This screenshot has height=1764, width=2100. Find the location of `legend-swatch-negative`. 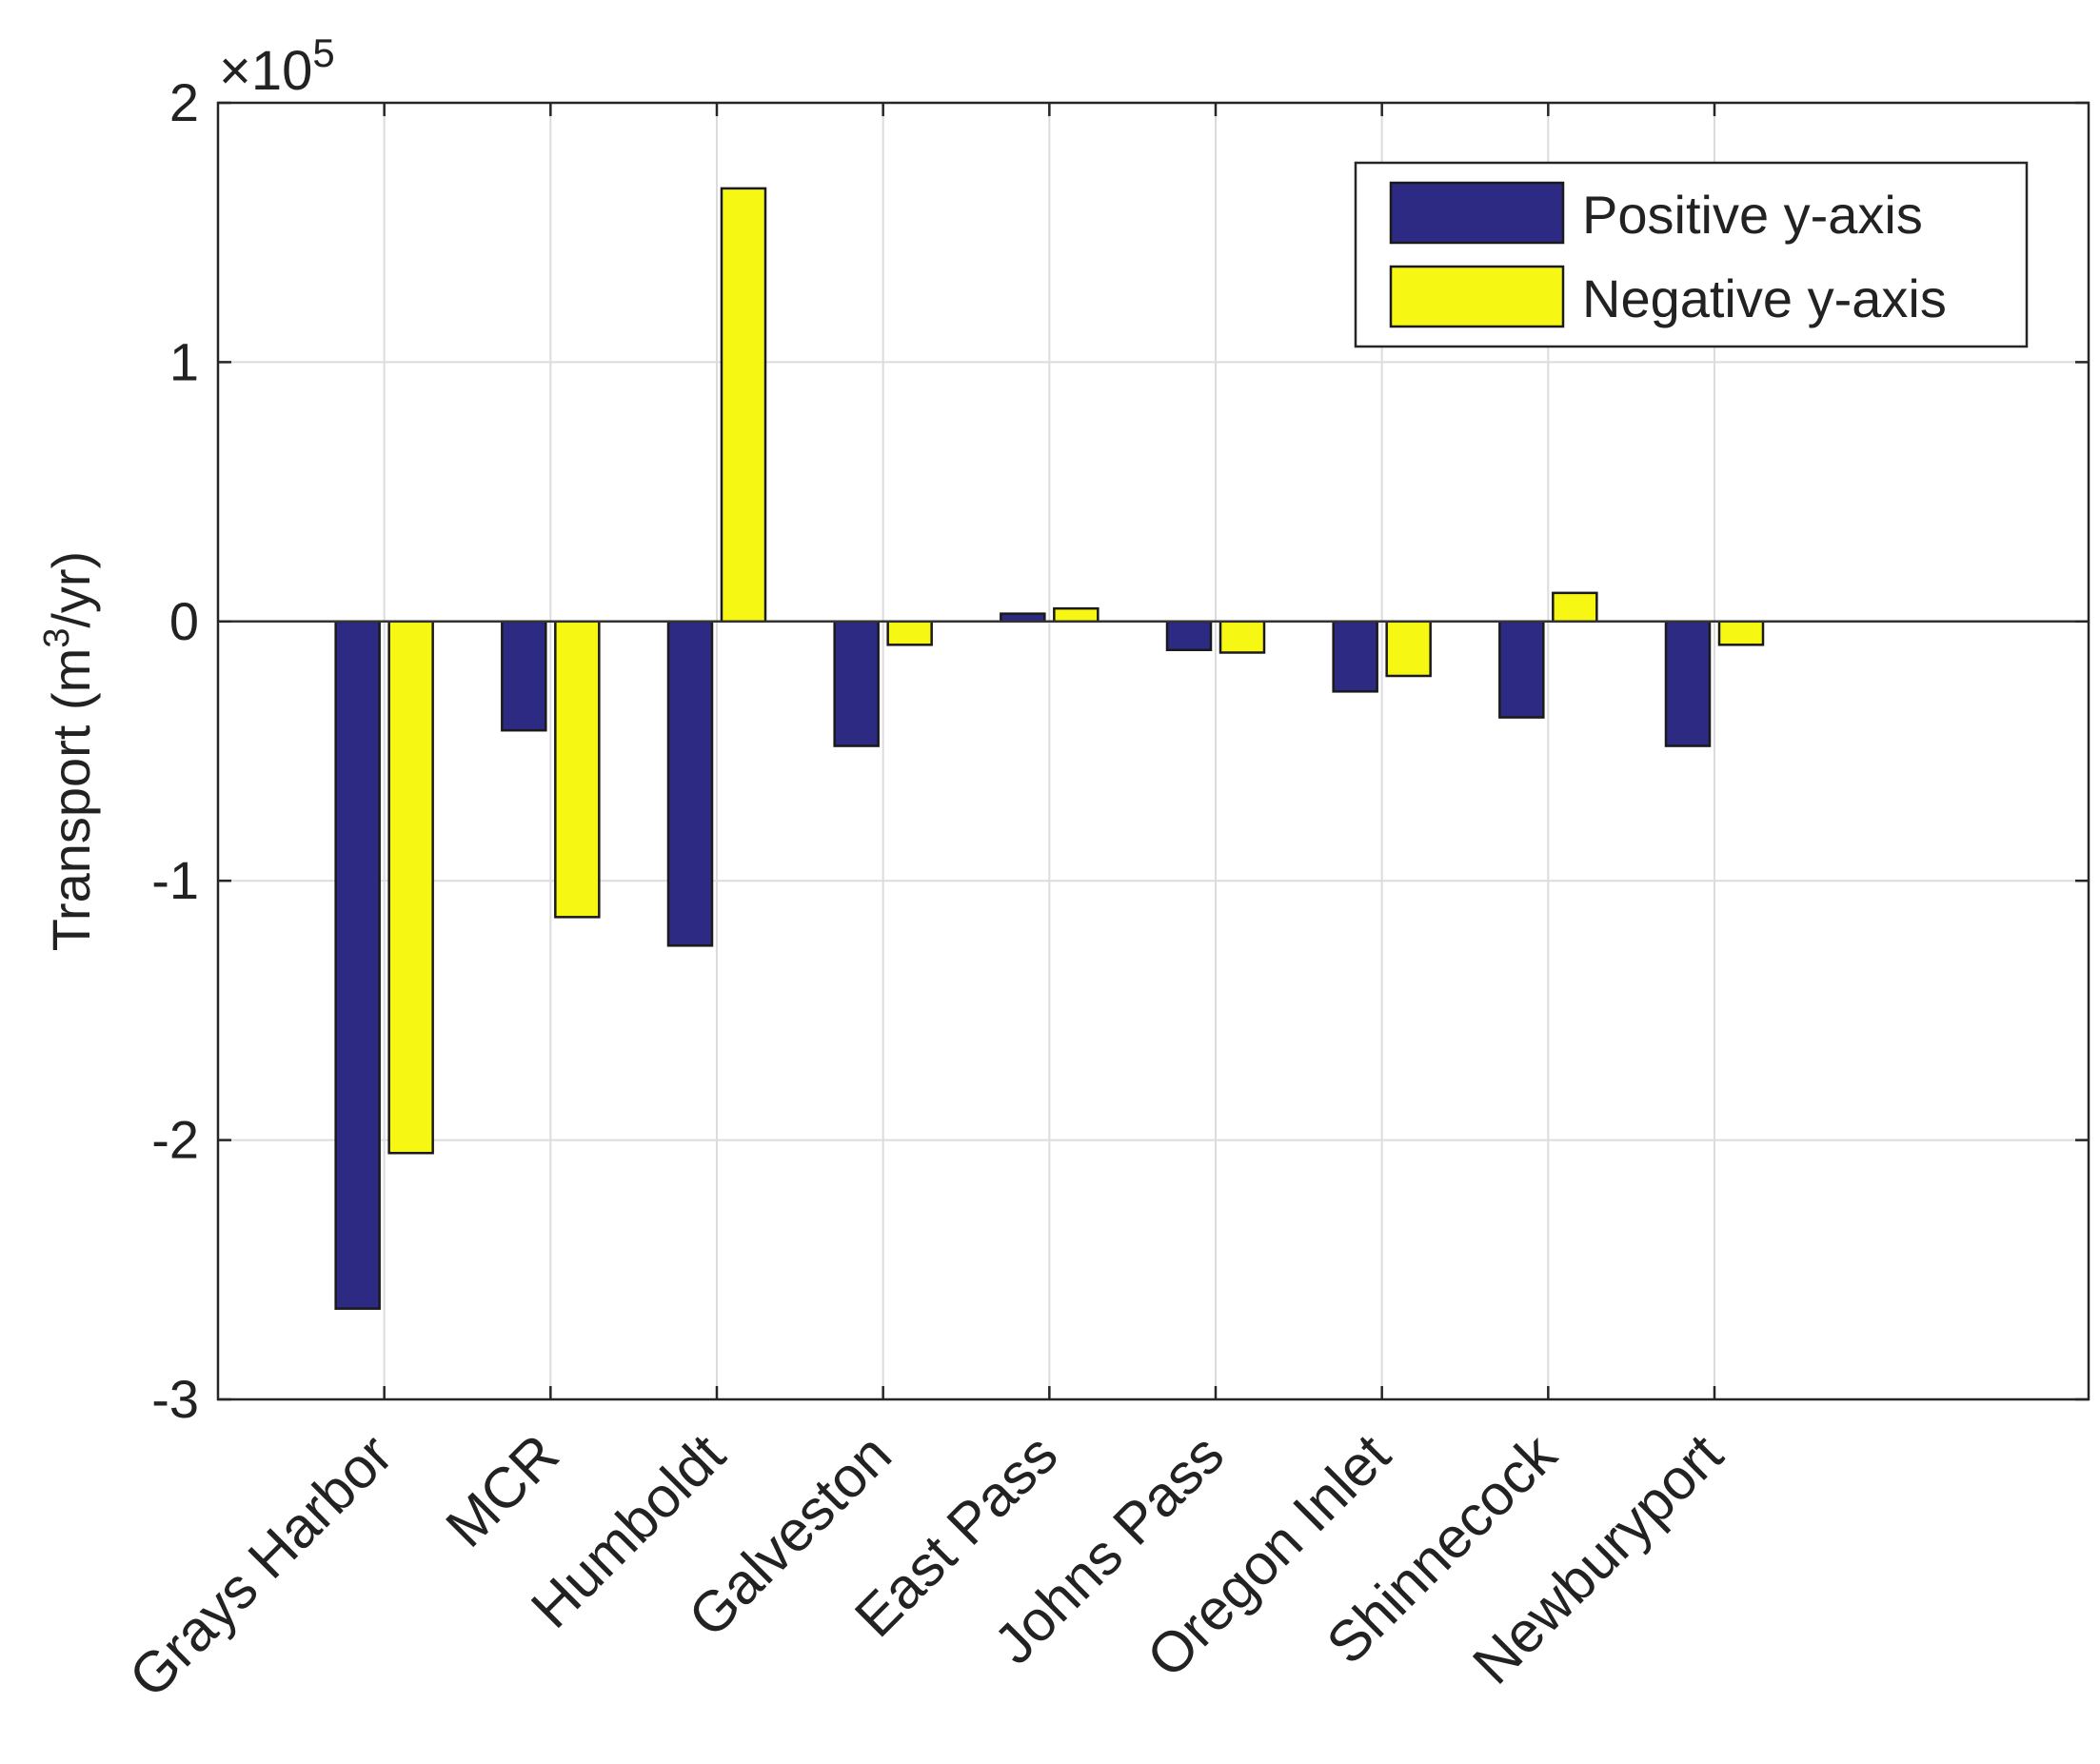

legend-swatch-negative is located at coordinates (1477, 296).